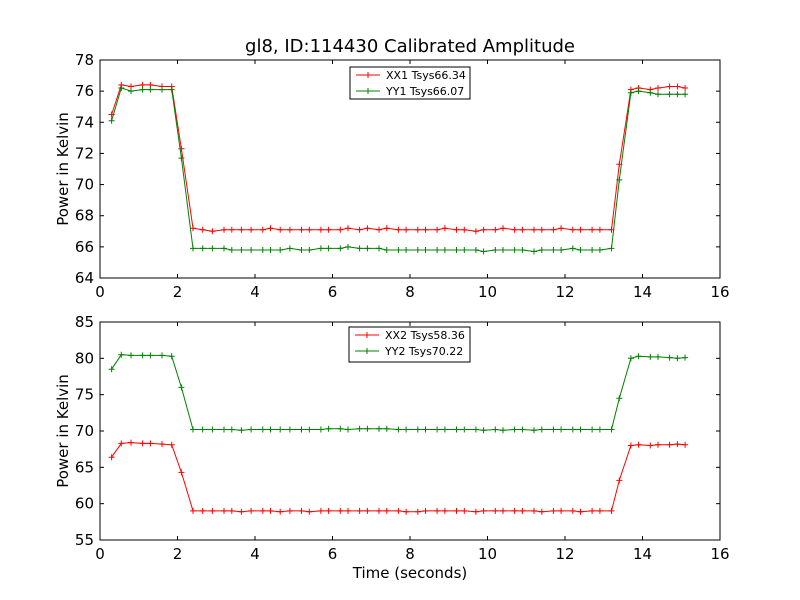 The width and height of the screenshot is (800, 600). I want to click on chart-title: gl8, ID:114430 Calibrated Amplitude, so click(410, 46).